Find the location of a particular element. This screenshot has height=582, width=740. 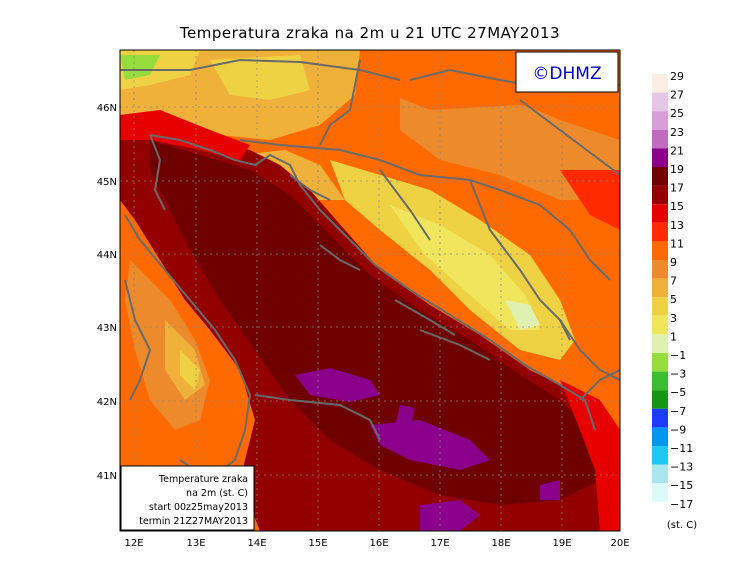

legend-label: 25 is located at coordinates (677, 113).